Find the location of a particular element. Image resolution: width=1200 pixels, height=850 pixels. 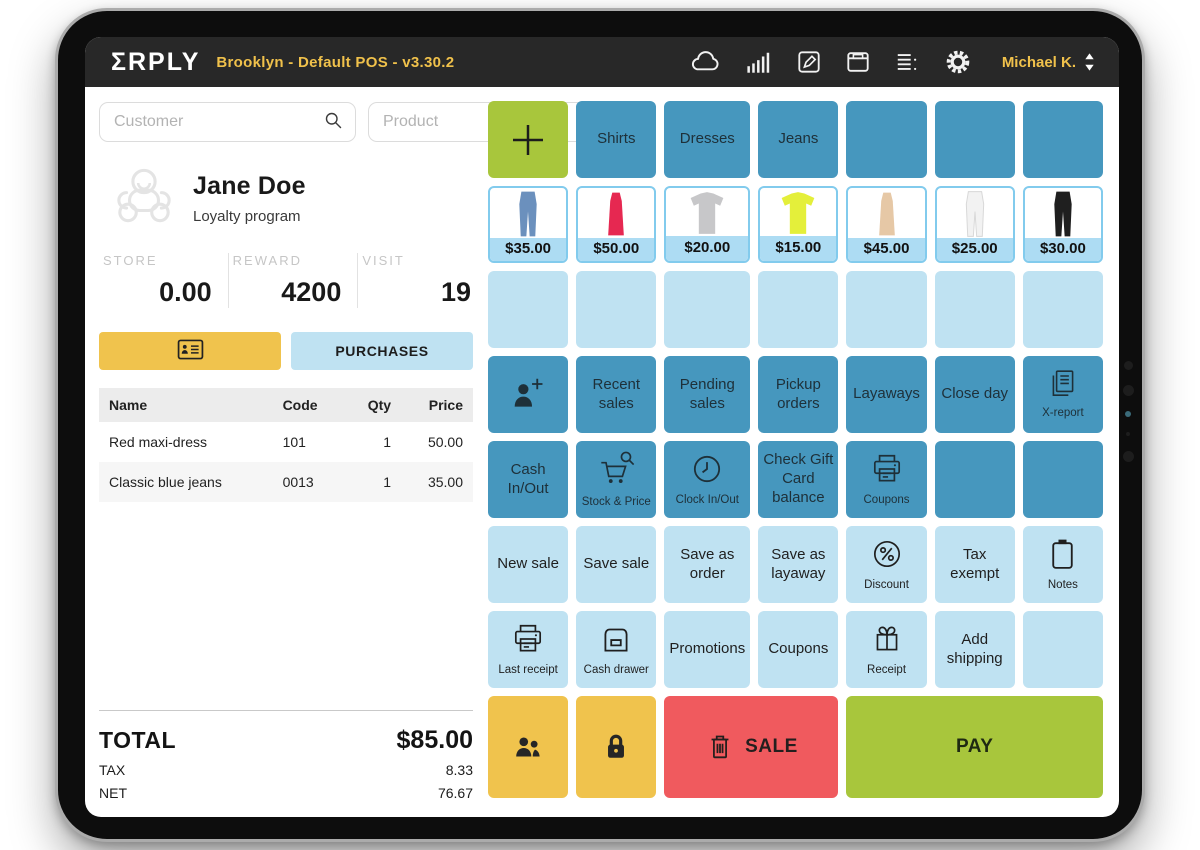

customer-name: Jane Doe is located at coordinates (249, 186).